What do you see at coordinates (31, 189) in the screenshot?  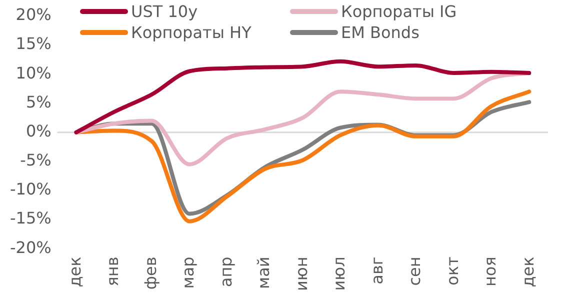 I see `y-tick-label: -10%` at bounding box center [31, 189].